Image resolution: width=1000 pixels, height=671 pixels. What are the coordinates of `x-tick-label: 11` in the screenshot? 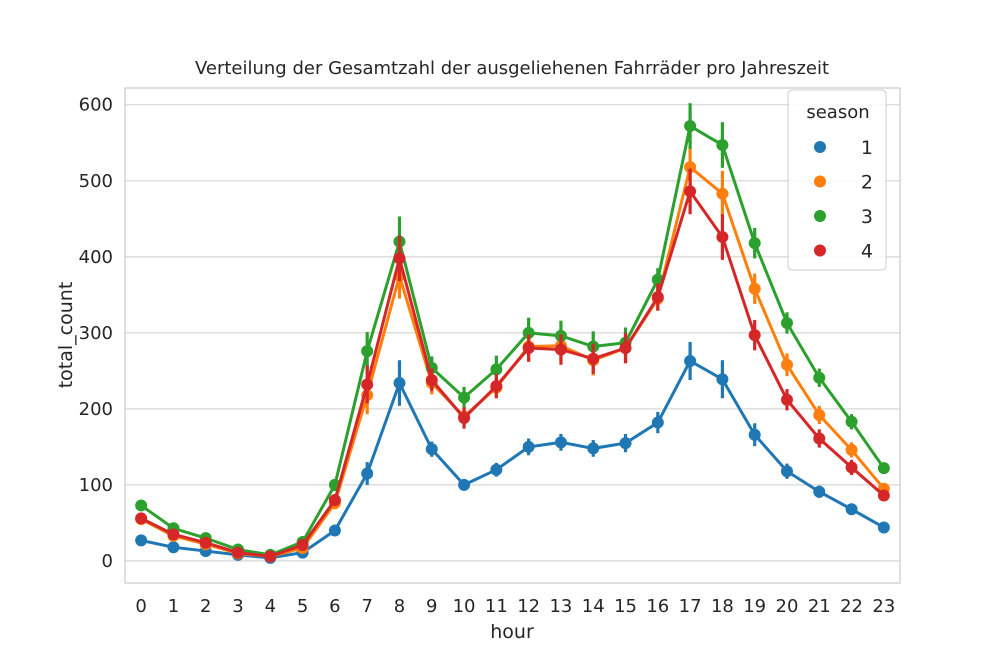 It's located at (496, 606).